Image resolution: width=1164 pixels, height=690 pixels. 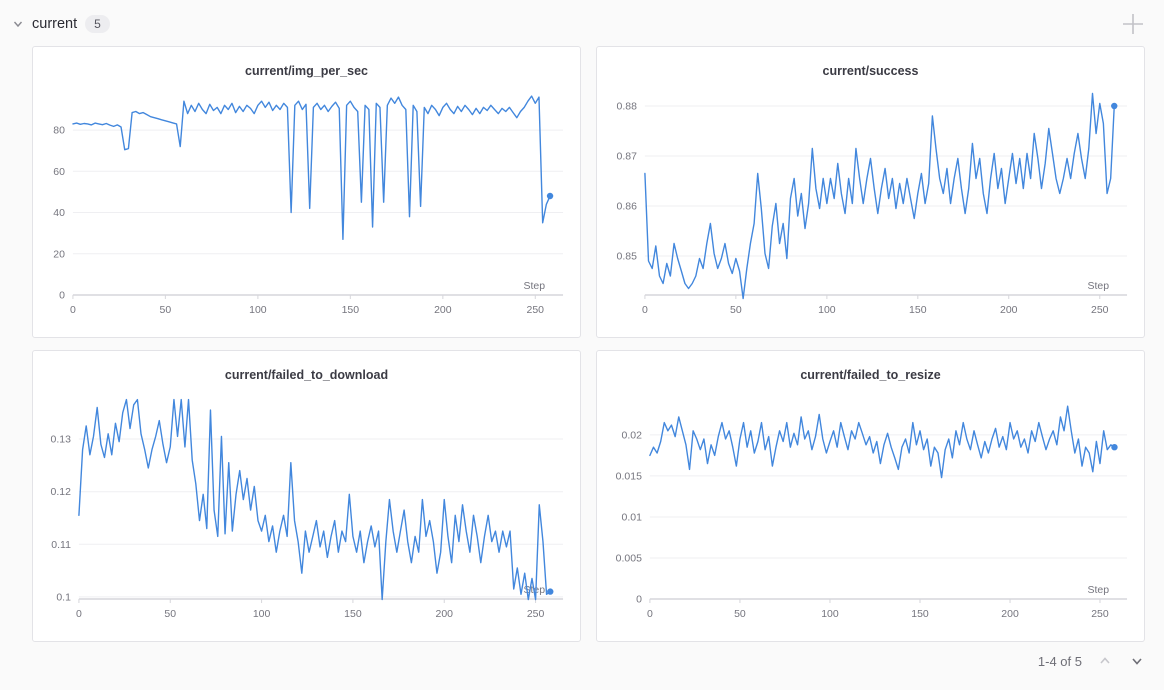 I want to click on chart-title: current/success, so click(x=870, y=71).